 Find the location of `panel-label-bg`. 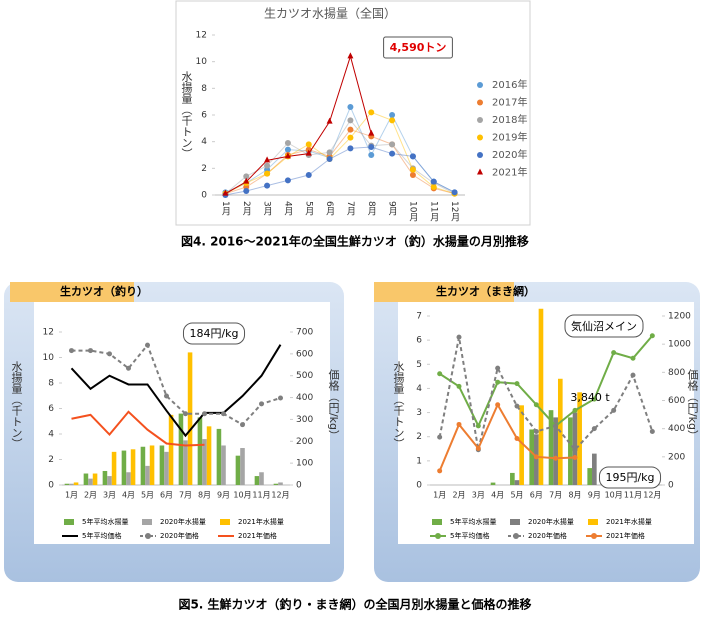

panel-label-bg is located at coordinates (72, 292).